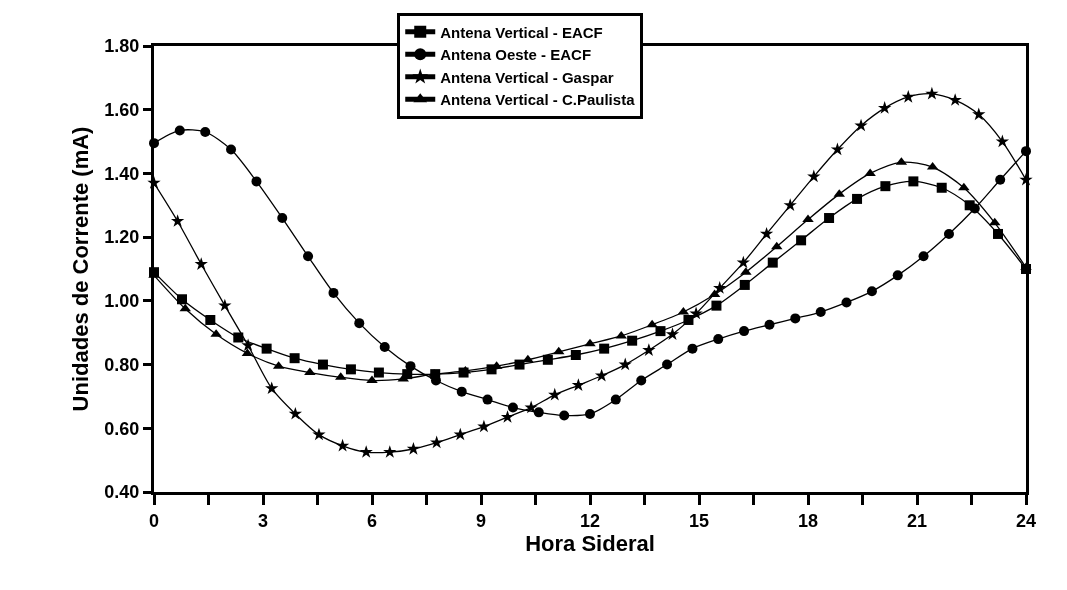  What do you see at coordinates (1026, 520) in the screenshot?
I see `x-tick-label: 24` at bounding box center [1026, 520].